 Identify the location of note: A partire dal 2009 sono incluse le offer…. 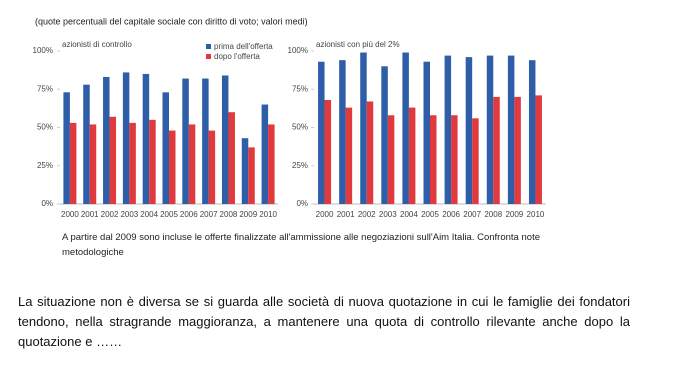
(301, 245).